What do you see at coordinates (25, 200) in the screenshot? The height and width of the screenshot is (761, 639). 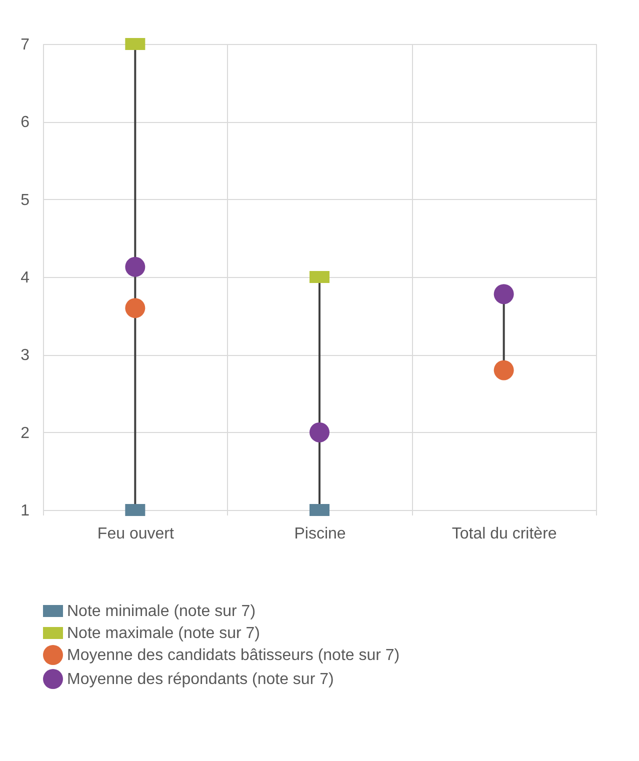 I see `y-tick-label: 5` at bounding box center [25, 200].